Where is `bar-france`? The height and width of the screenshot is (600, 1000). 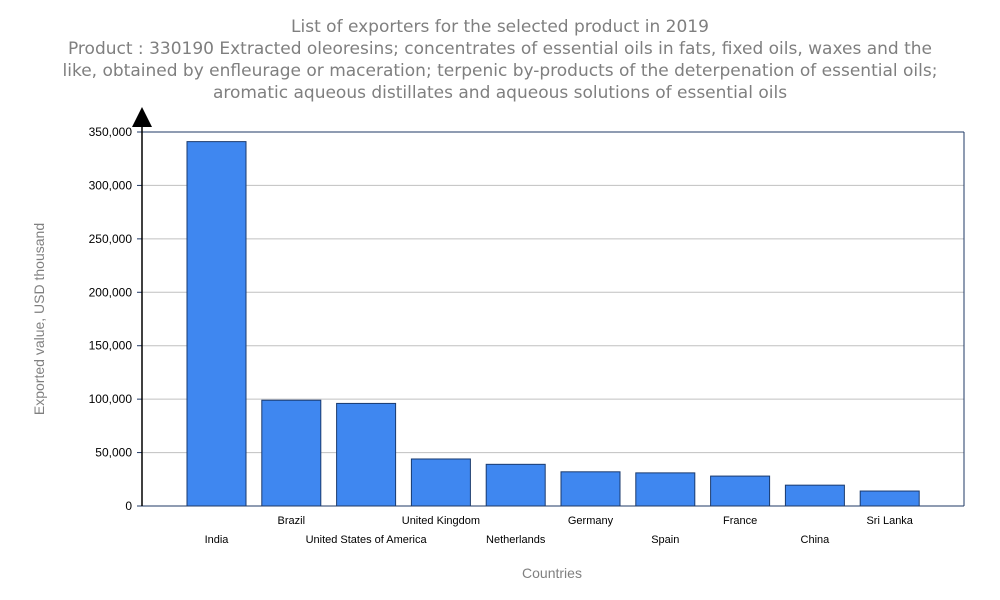
bar-france is located at coordinates (740, 491).